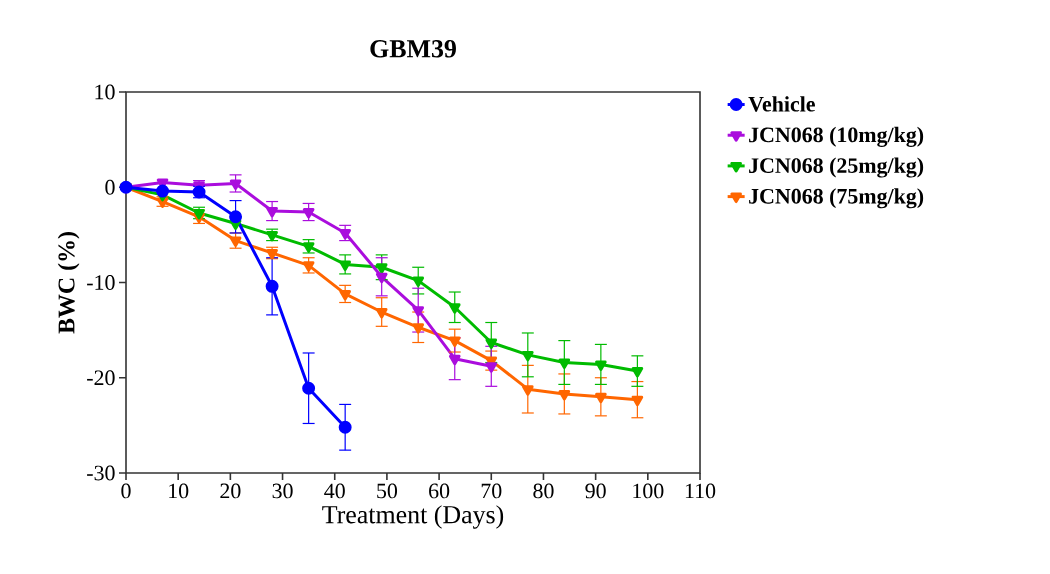  What do you see at coordinates (105, 92) in the screenshot?
I see `y-tick-label: 10` at bounding box center [105, 92].